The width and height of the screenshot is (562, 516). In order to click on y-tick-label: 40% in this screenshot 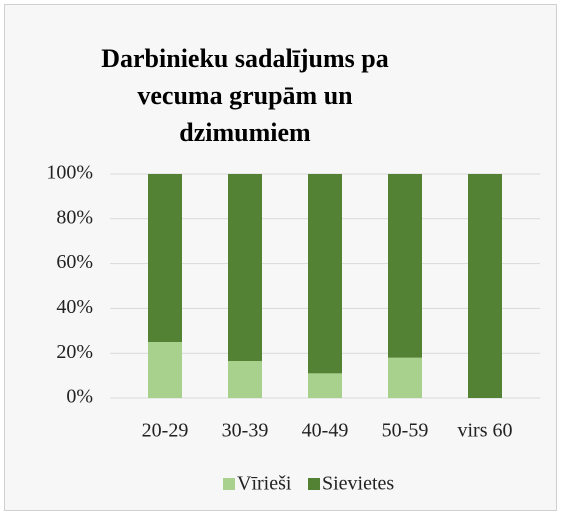, I will do `click(74, 307)`.